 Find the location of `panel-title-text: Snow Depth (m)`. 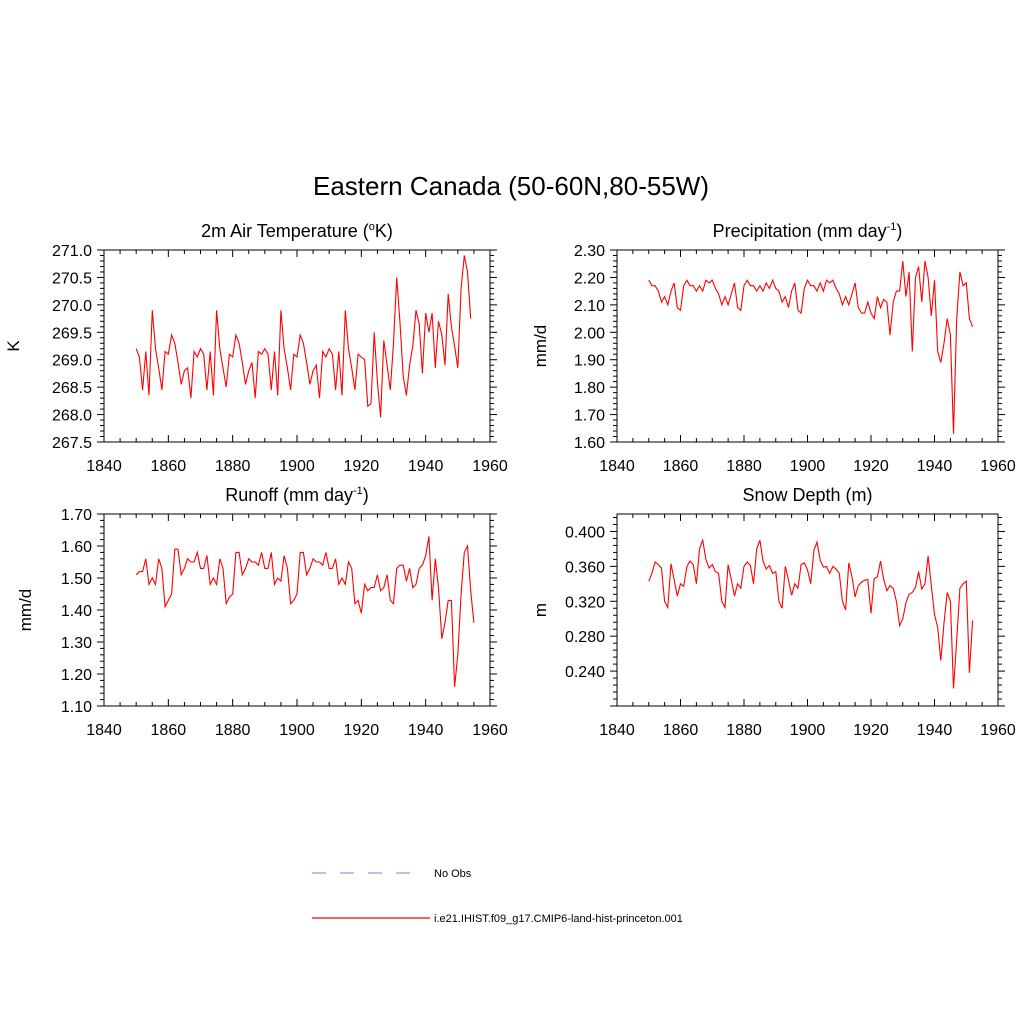

panel-title-text: Snow Depth (m) is located at coordinates (807, 495).